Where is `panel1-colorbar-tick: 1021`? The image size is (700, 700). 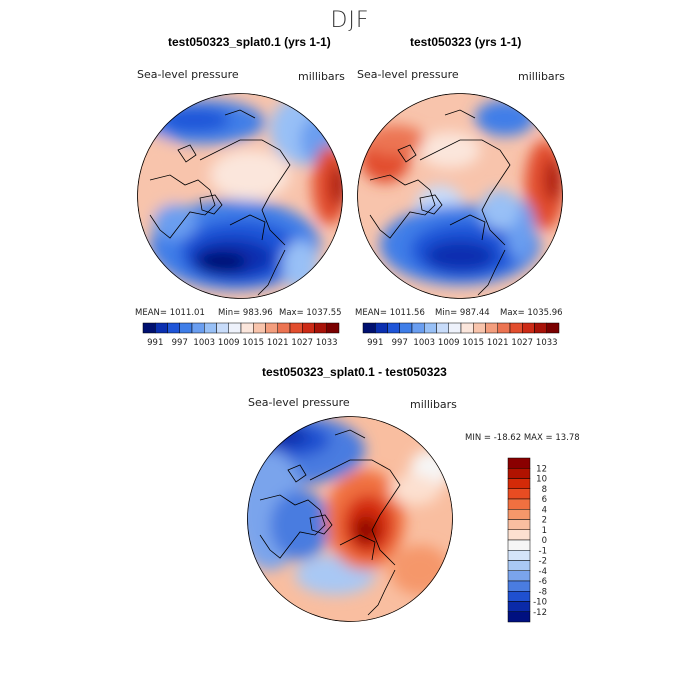 panel1-colorbar-tick: 1021 is located at coordinates (278, 343).